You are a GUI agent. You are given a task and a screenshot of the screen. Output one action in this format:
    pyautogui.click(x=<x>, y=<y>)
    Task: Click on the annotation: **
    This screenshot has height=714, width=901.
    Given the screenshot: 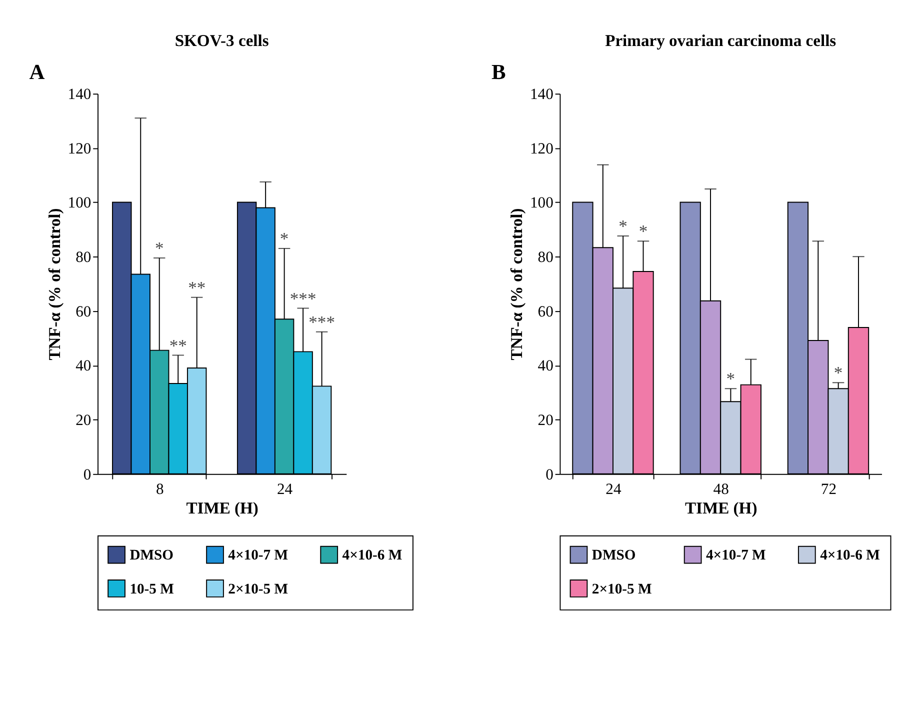 What is the action you would take?
    pyautogui.click(x=197, y=287)
    